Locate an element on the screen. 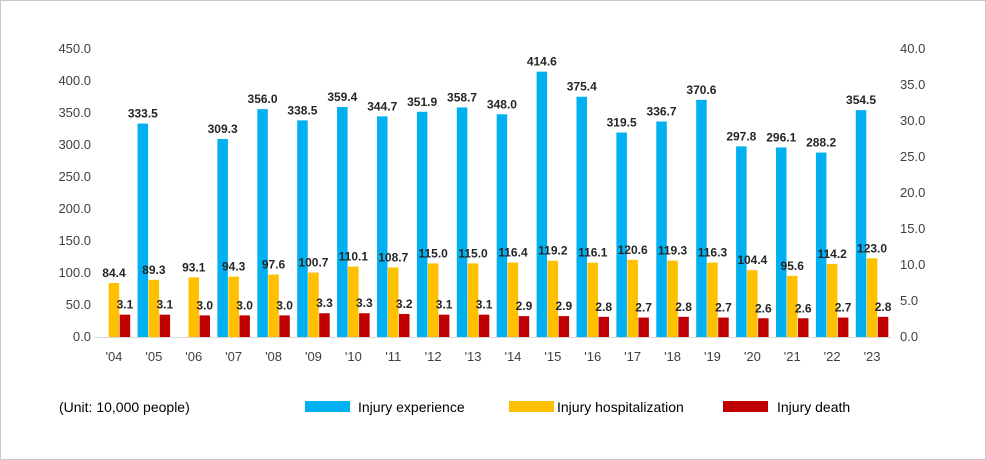 Image resolution: width=986 pixels, height=460 pixels. data-label-experience: 370.6 is located at coordinates (701, 90).